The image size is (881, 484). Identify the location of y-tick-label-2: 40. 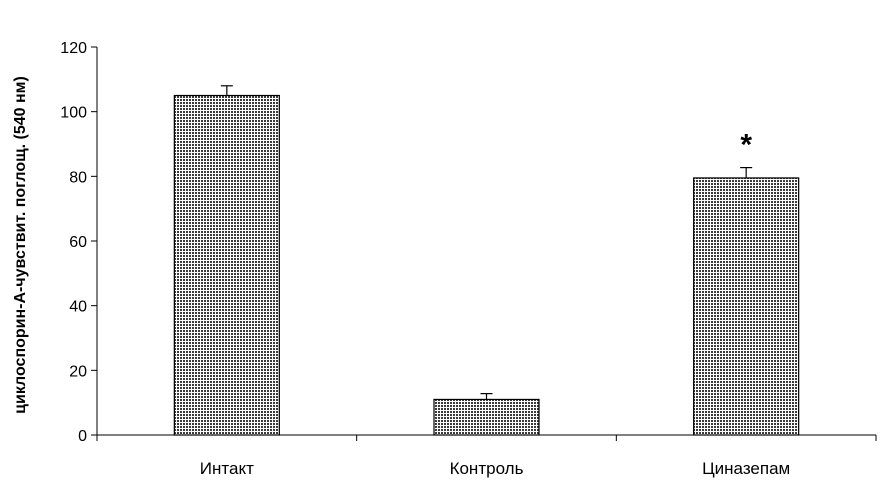
(78, 307).